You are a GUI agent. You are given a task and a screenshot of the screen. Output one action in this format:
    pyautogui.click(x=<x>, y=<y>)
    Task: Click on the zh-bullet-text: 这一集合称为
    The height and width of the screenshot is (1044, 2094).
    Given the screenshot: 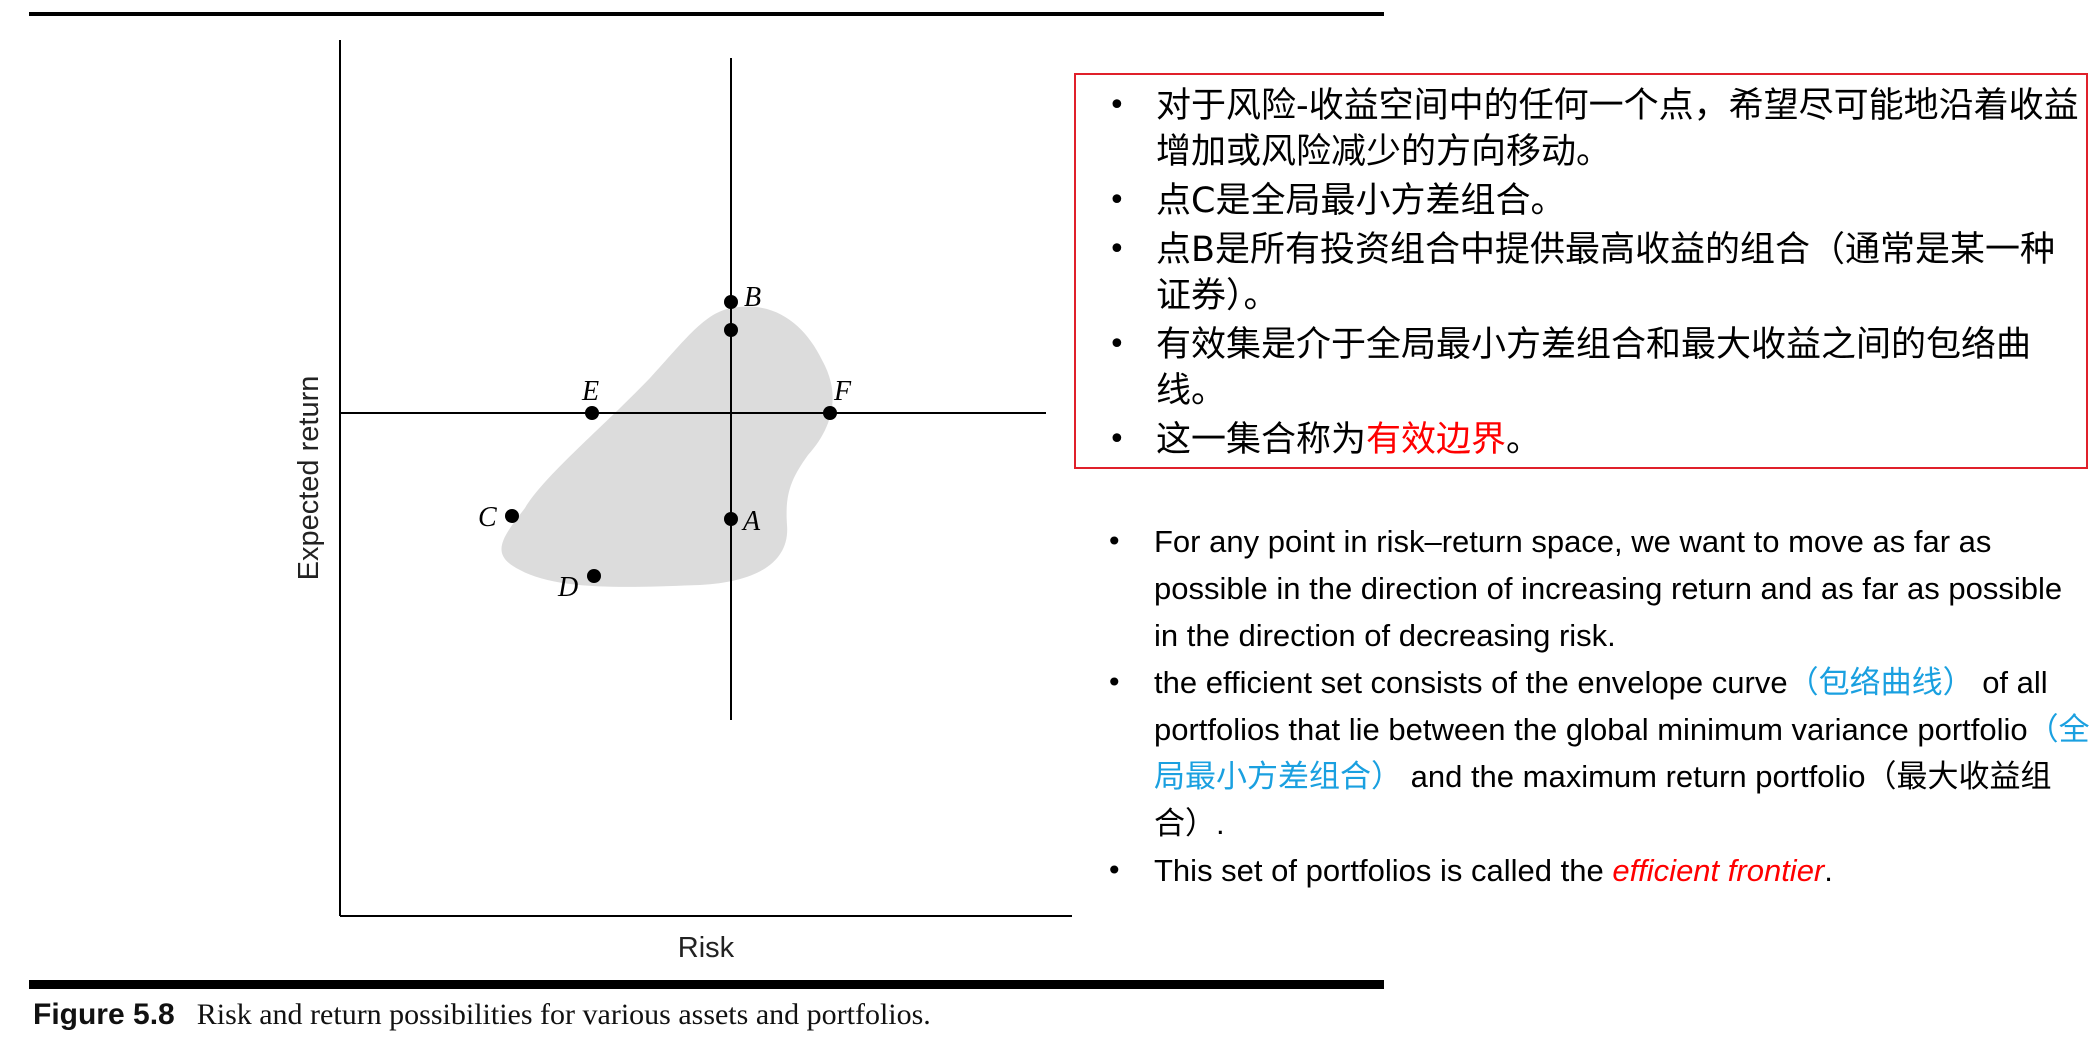 What is the action you would take?
    pyautogui.click(x=1261, y=440)
    